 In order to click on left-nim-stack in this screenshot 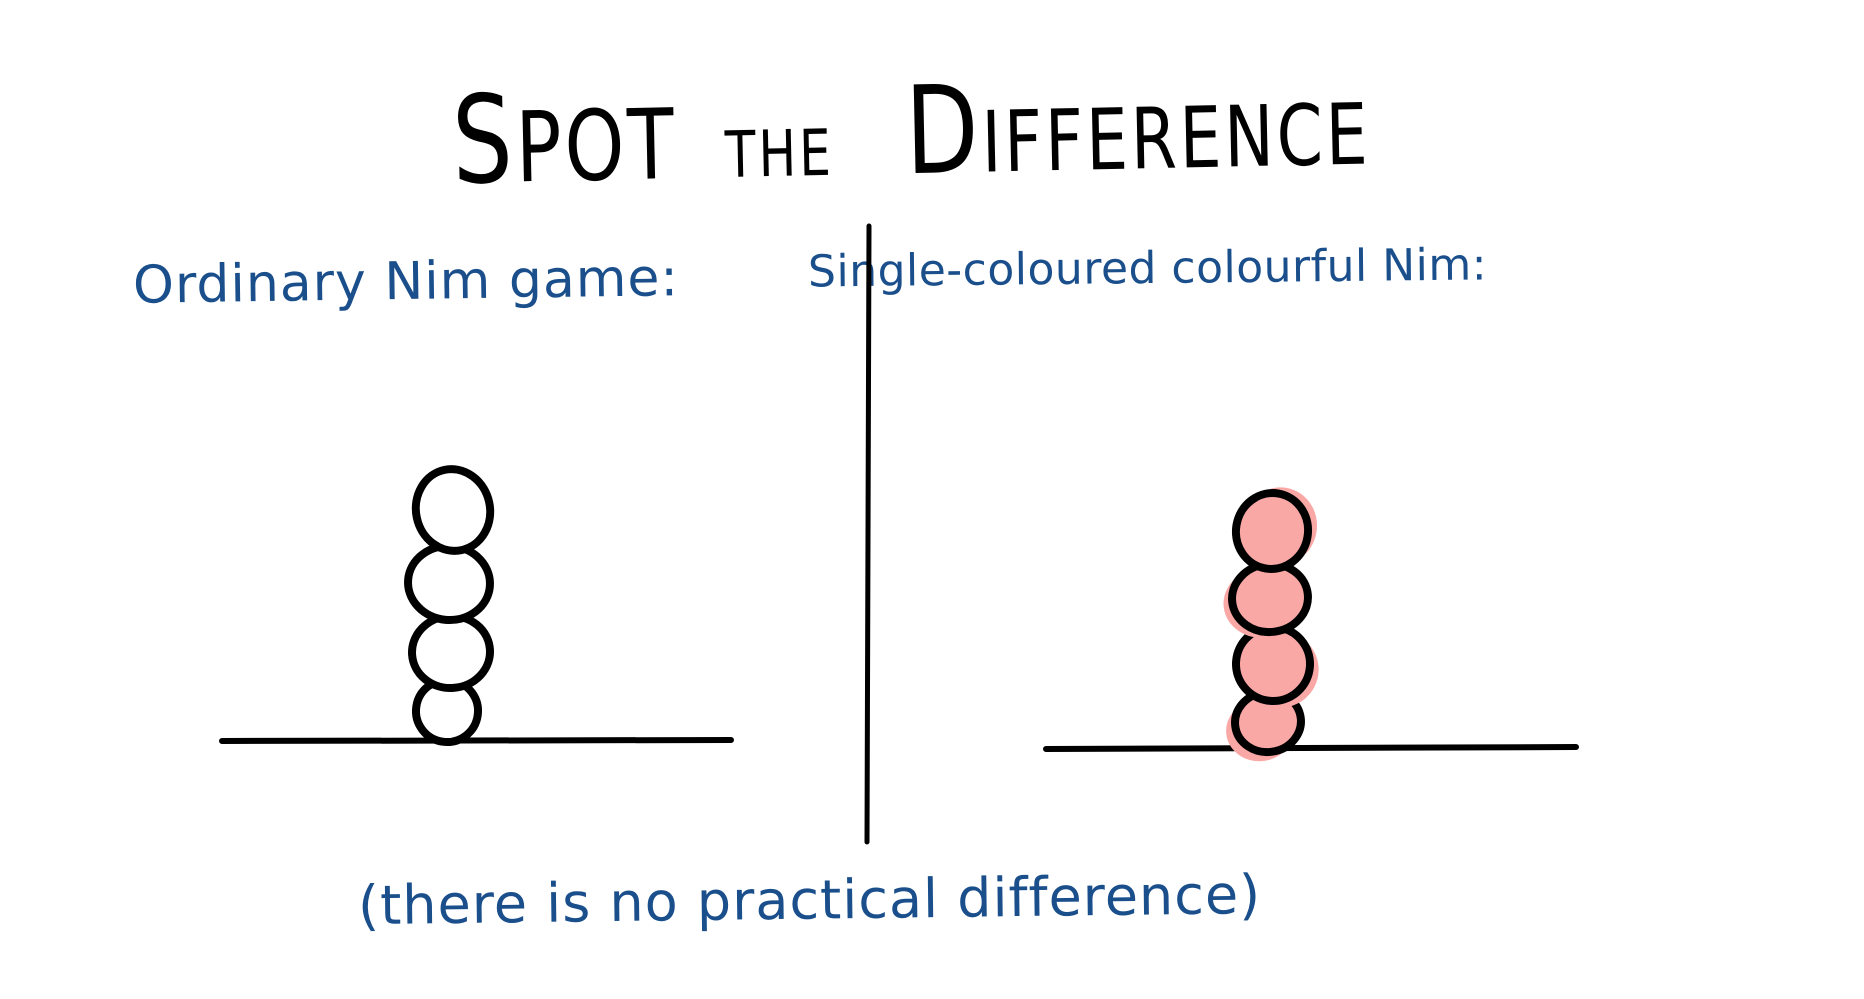, I will do `click(449, 605)`.